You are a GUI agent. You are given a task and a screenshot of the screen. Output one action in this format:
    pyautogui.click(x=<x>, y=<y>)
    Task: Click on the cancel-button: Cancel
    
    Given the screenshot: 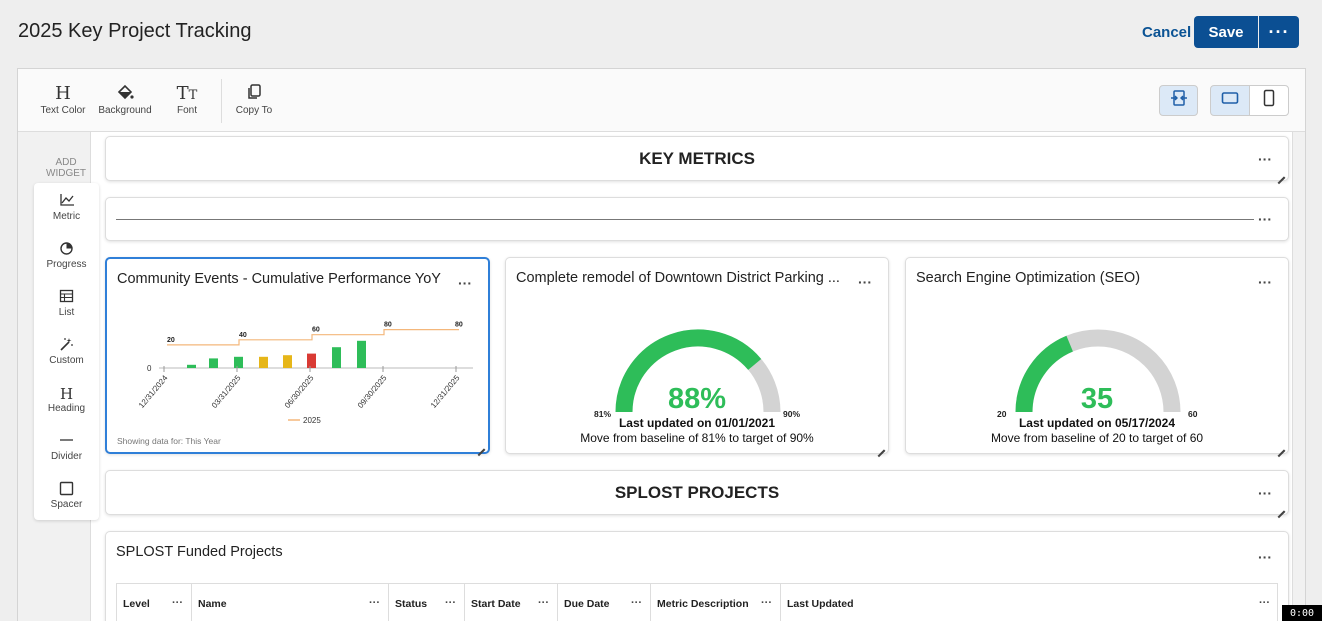 What is the action you would take?
    pyautogui.click(x=1167, y=32)
    